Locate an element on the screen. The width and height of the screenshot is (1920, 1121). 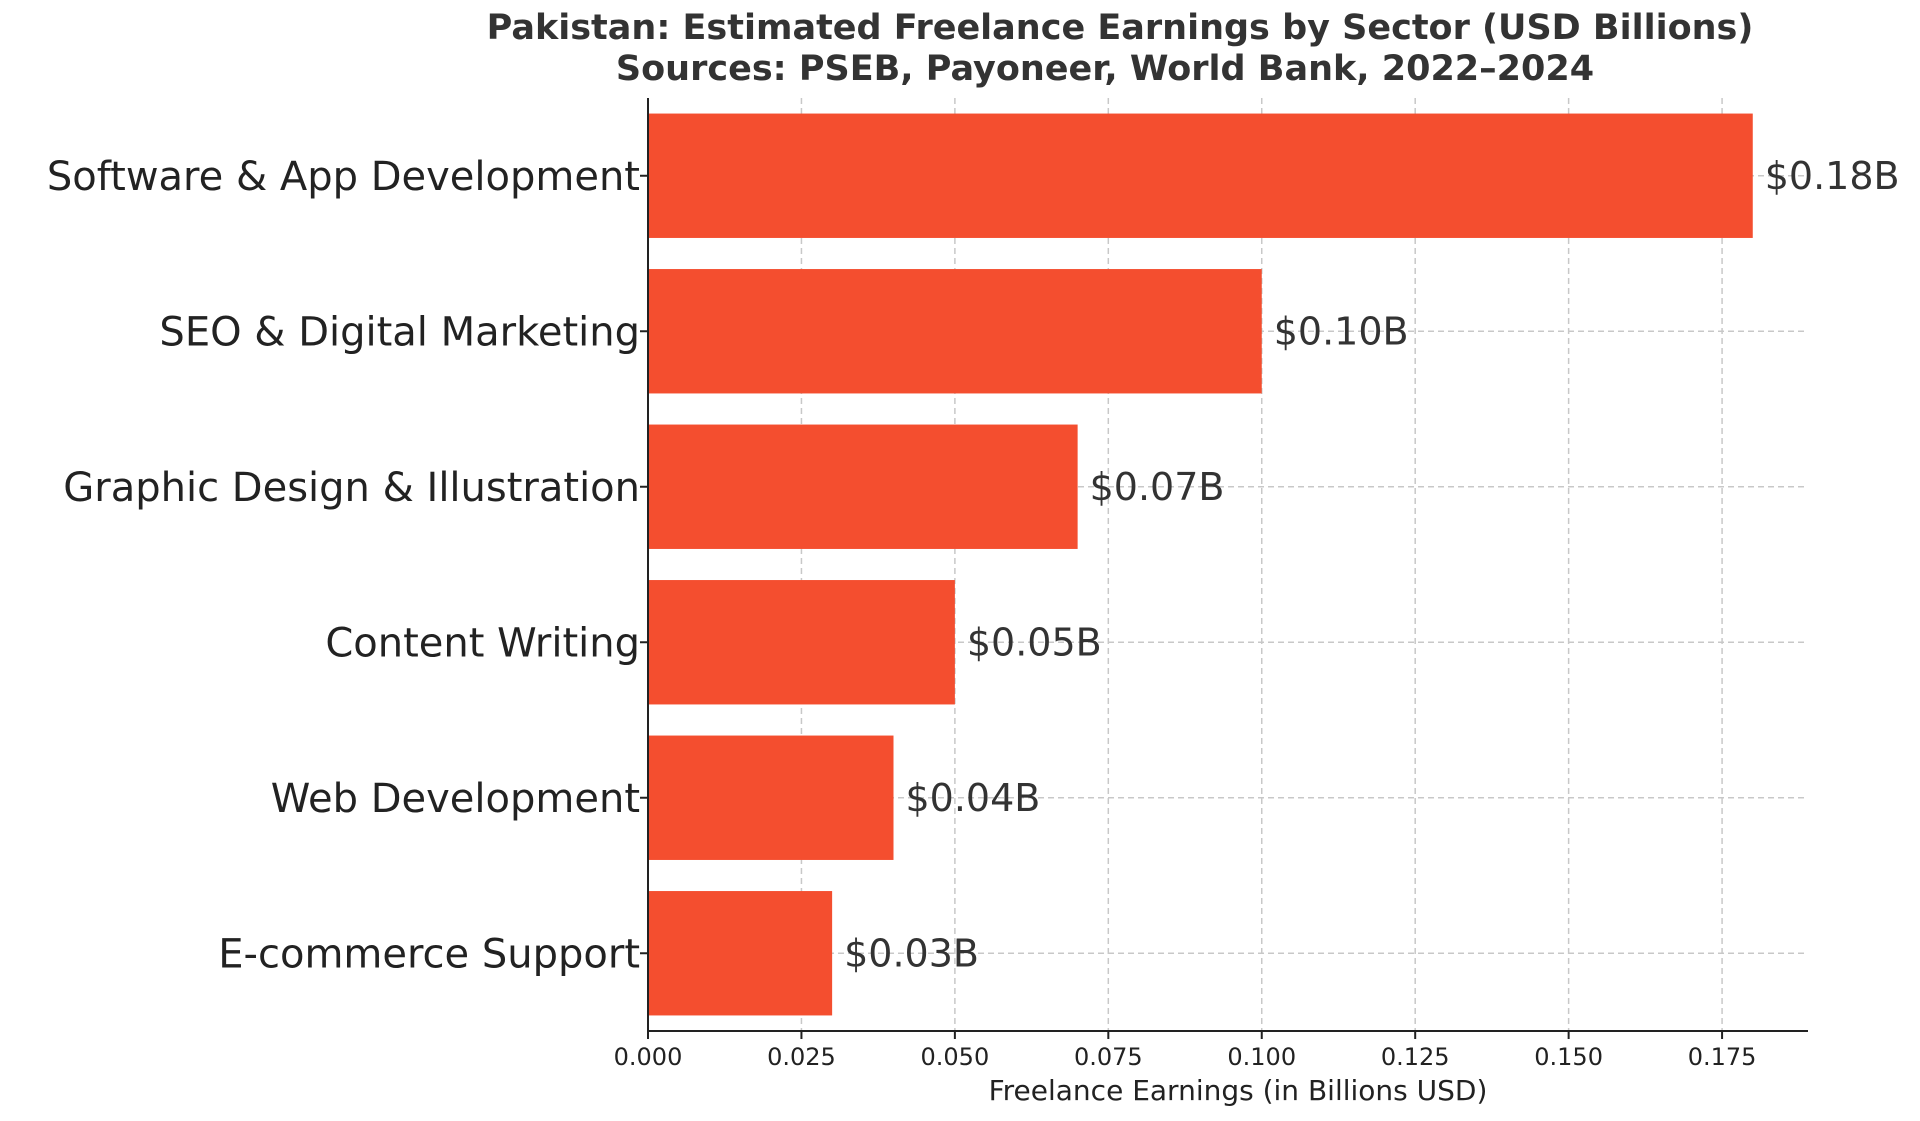
x-tick-label: 0.150 is located at coordinates (1568, 1057).